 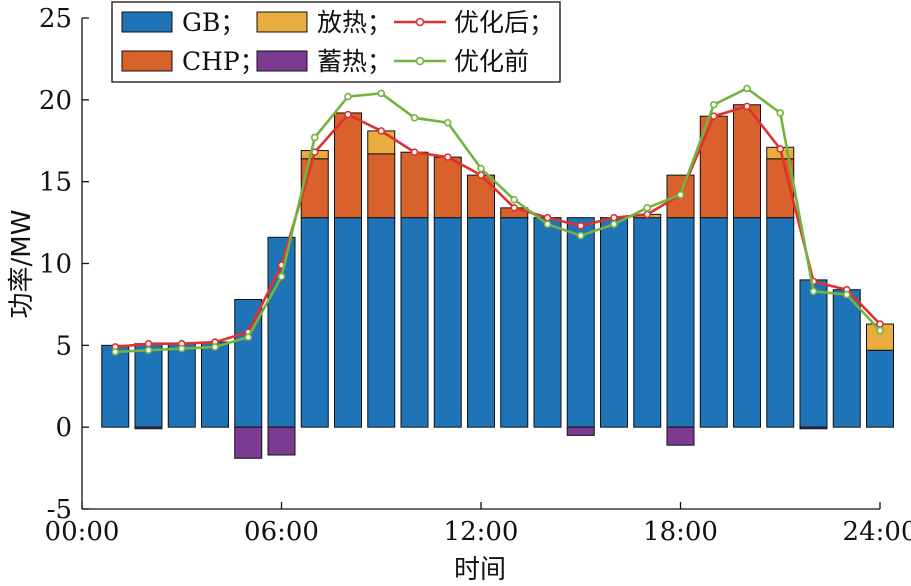 What do you see at coordinates (148, 428) in the screenshot?
I see `bar-s3-h2` at bounding box center [148, 428].